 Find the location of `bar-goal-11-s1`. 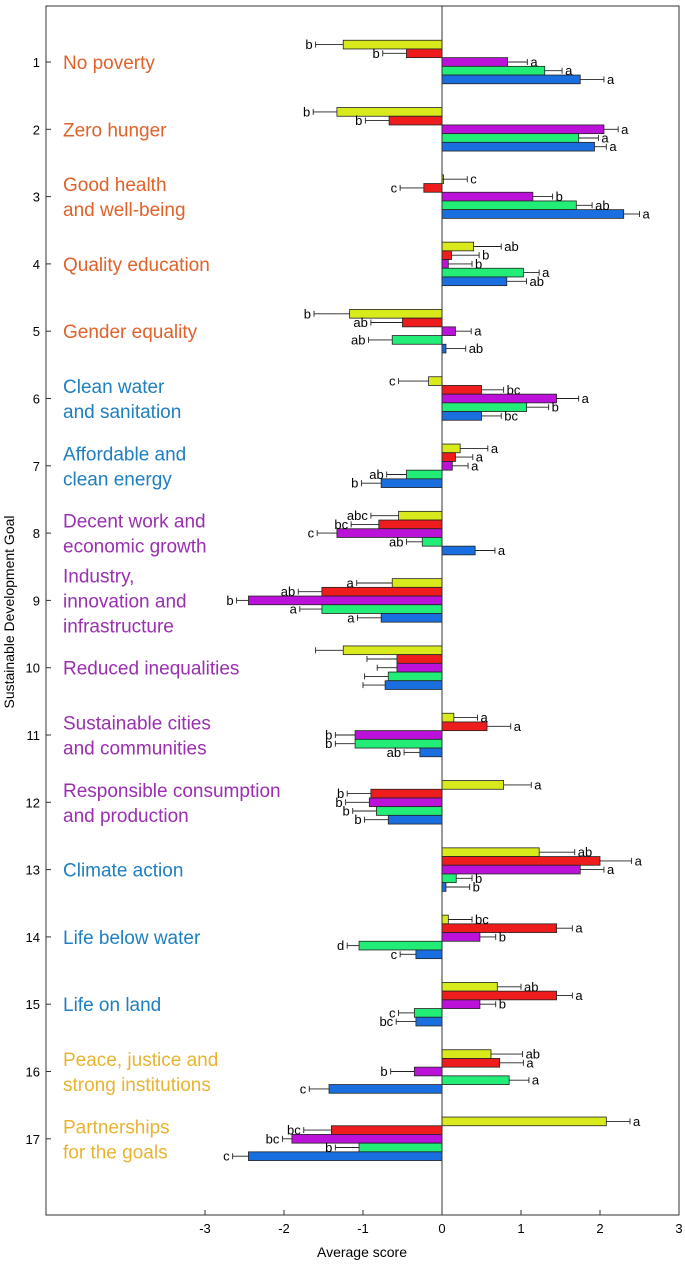

bar-goal-11-s1 is located at coordinates (448, 717).